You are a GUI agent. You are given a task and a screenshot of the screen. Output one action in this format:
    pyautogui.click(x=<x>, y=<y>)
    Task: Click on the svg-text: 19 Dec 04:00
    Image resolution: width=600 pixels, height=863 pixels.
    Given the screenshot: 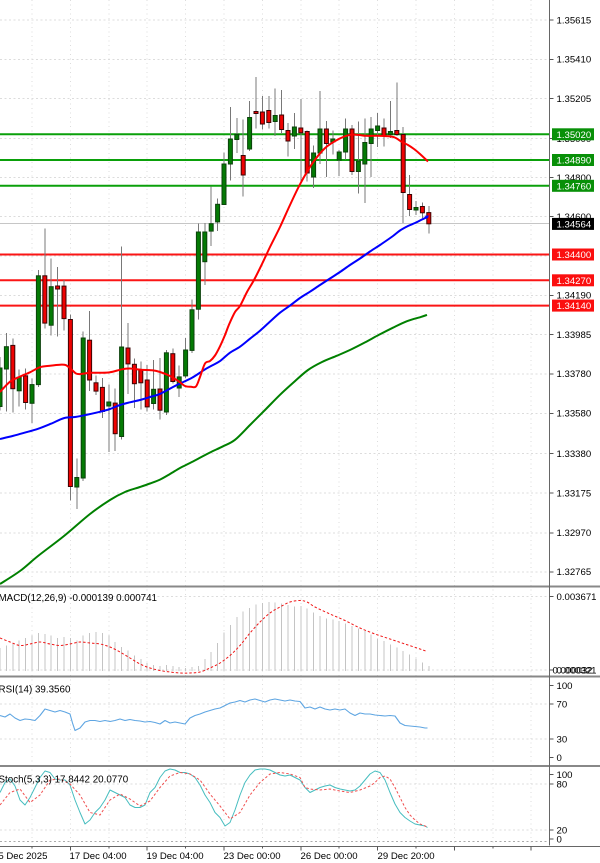 What is the action you would take?
    pyautogui.click(x=175, y=856)
    